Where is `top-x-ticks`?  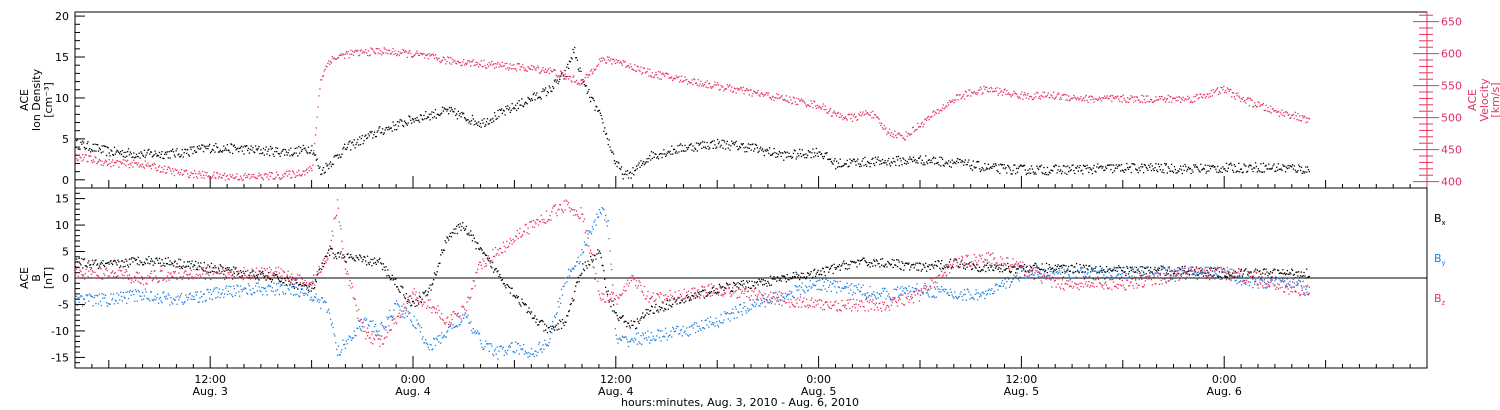
top-x-ticks is located at coordinates (751, 182).